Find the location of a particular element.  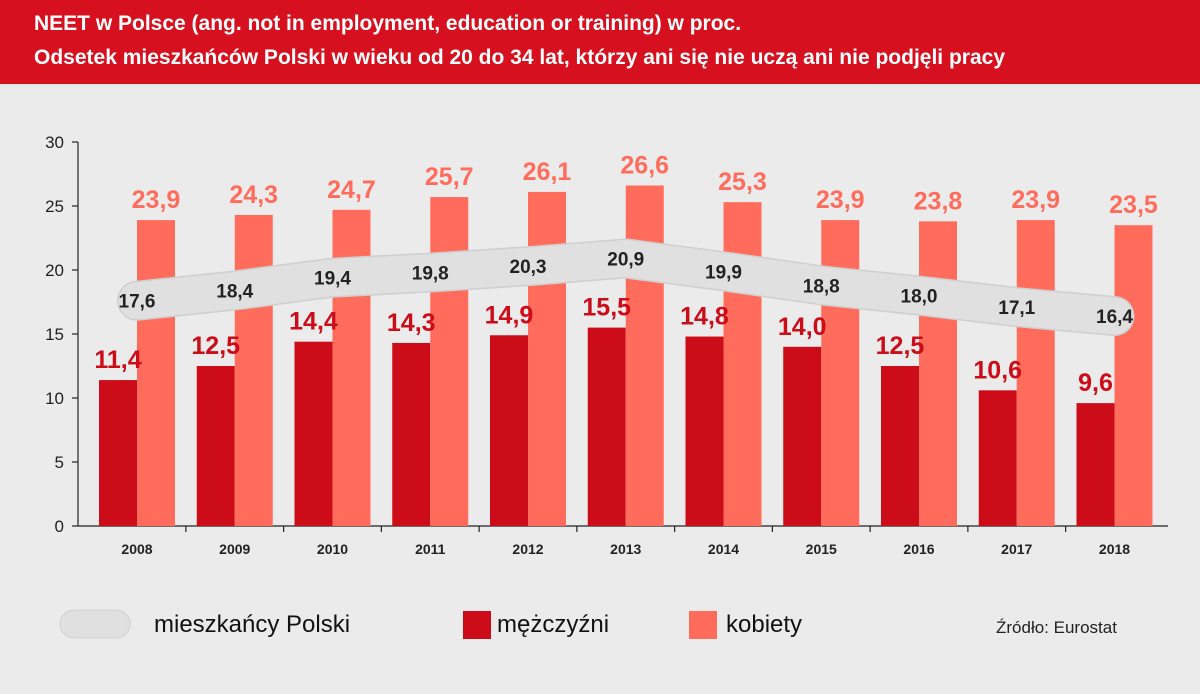

y-tick-label: 30 is located at coordinates (54, 142).